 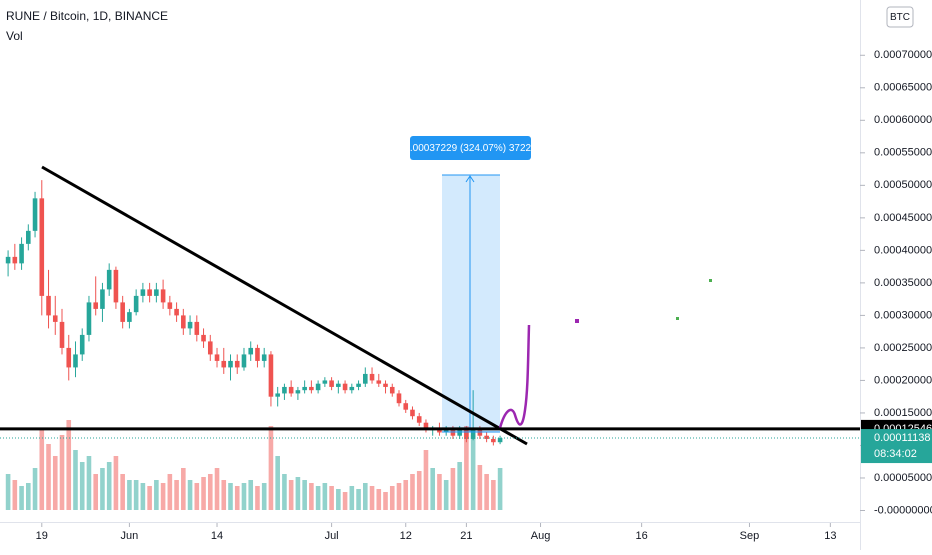 I want to click on volume-layer, so click(x=254, y=465).